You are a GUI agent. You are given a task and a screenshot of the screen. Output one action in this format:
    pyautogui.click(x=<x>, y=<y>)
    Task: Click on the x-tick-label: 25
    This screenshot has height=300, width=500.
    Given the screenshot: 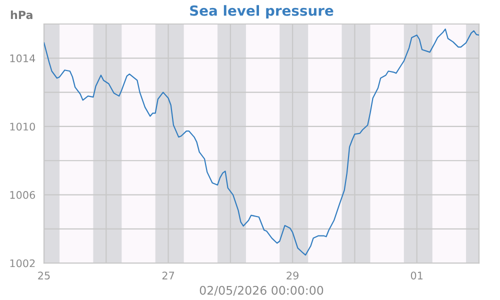 What is the action you would take?
    pyautogui.click(x=44, y=276)
    